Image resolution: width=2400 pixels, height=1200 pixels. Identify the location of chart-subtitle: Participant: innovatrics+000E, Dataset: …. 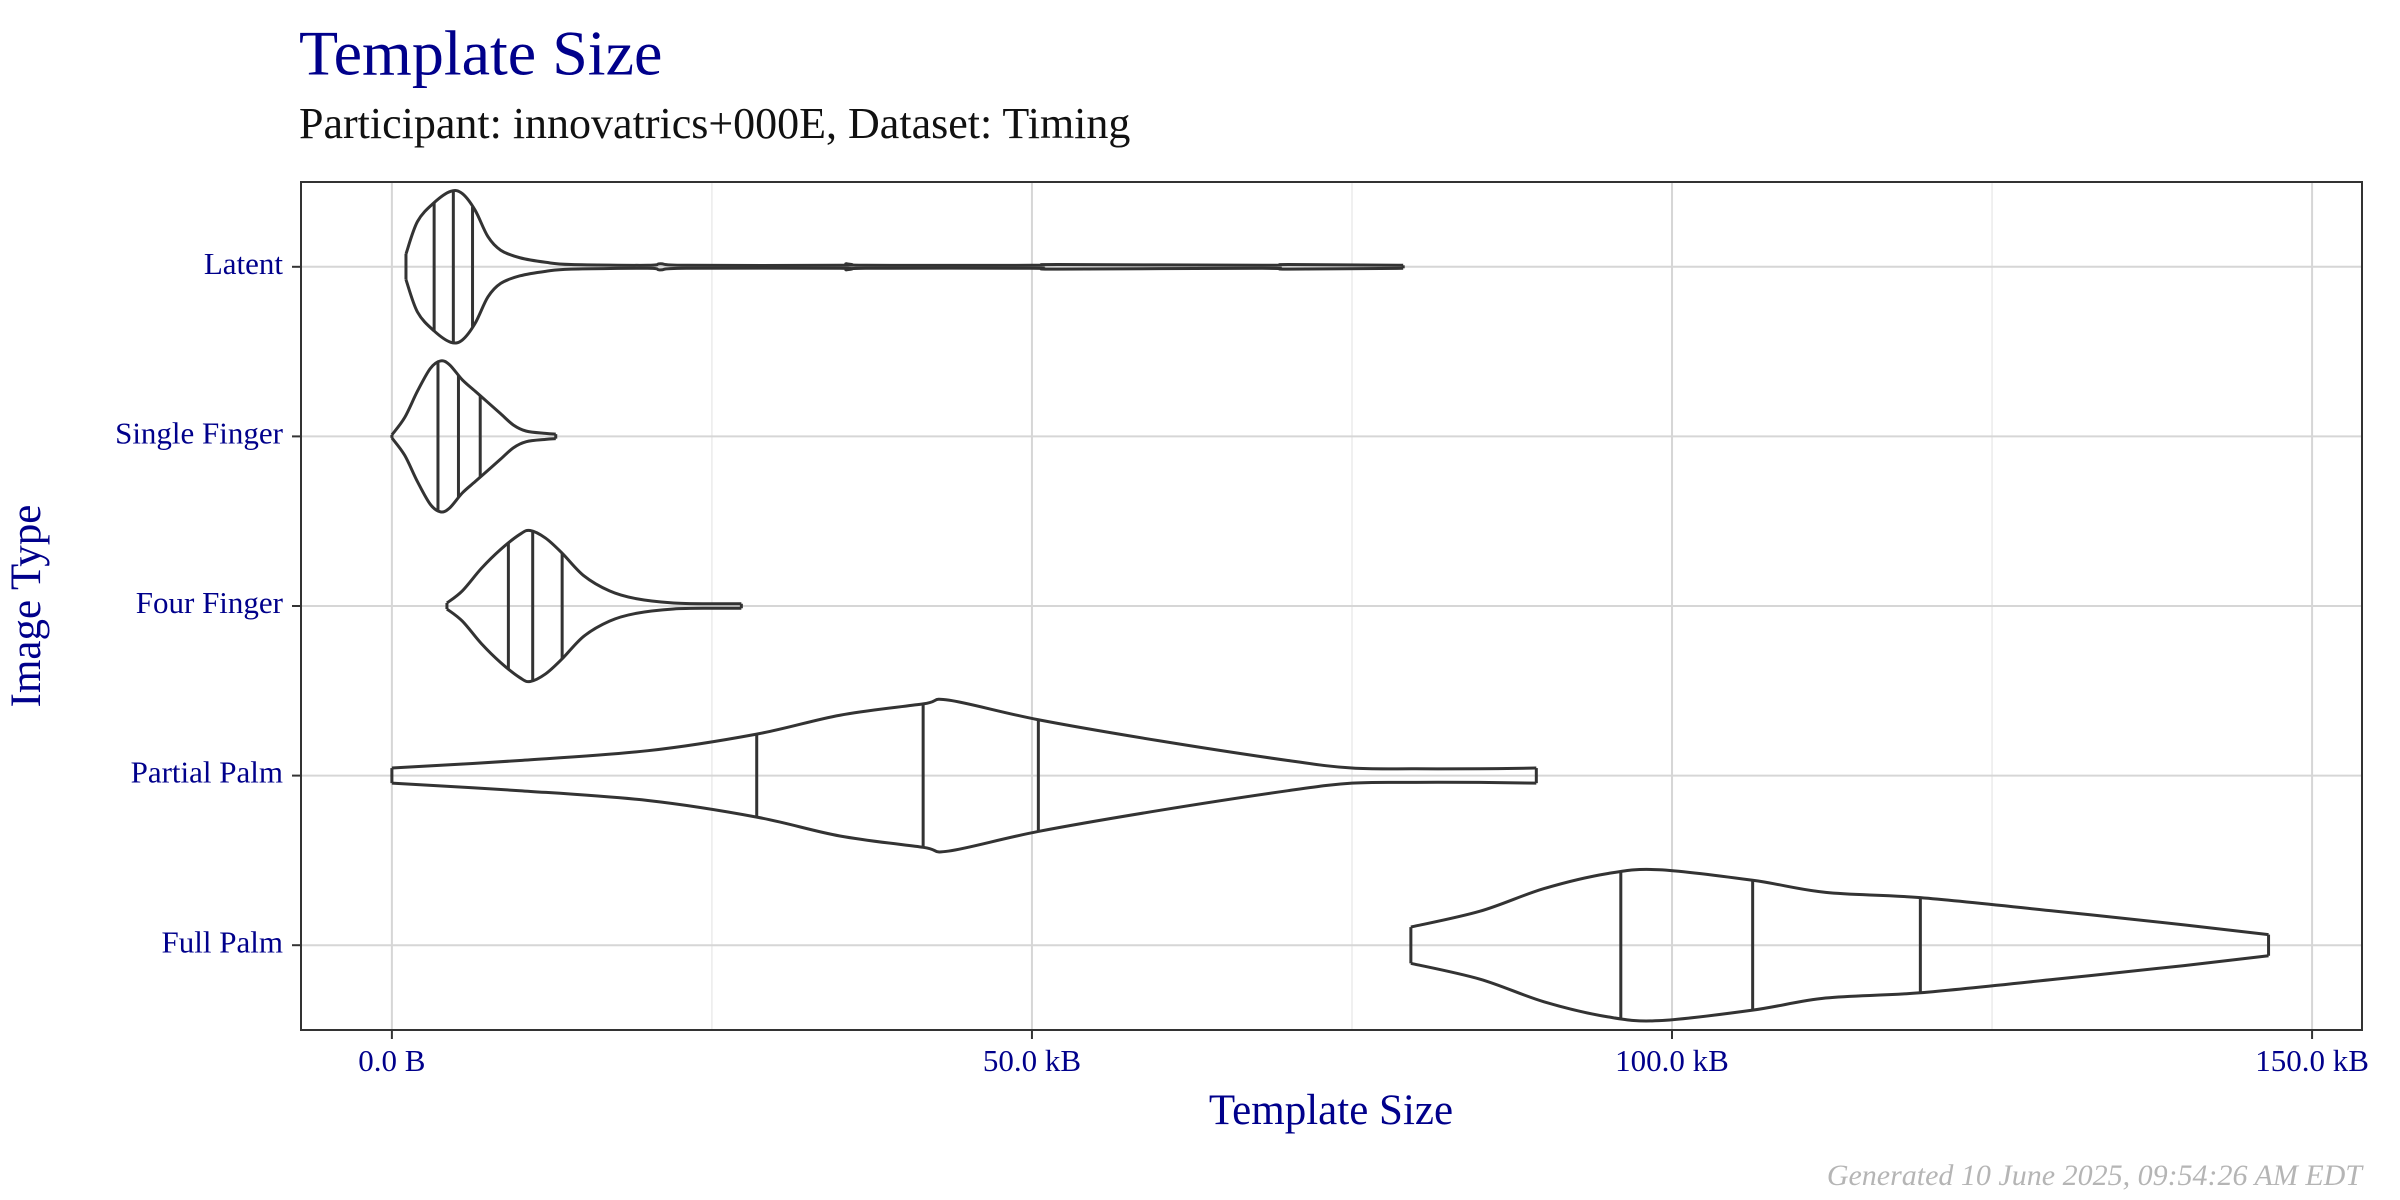
(714, 123).